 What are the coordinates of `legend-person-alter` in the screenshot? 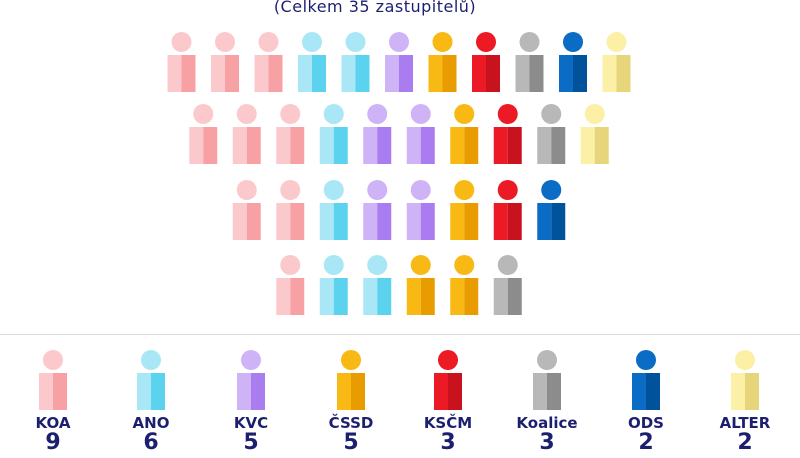 It's located at (745, 380).